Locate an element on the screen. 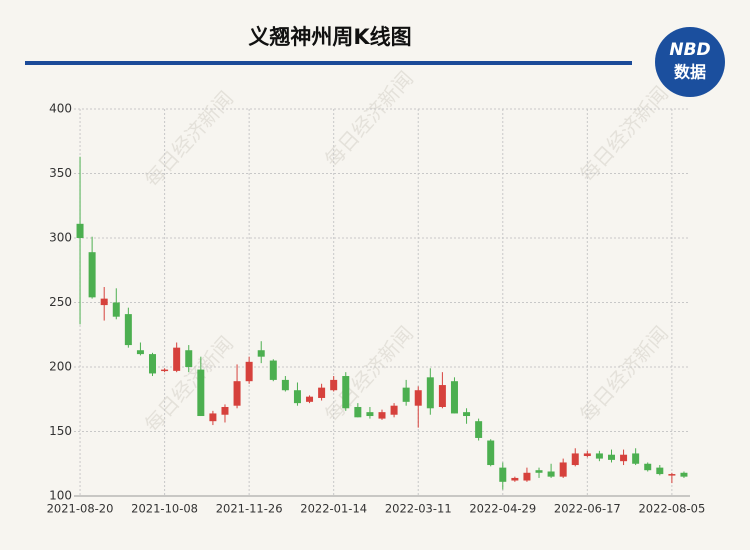 The height and width of the screenshot is (550, 750). logo-text: NBD is located at coordinates (689, 50).